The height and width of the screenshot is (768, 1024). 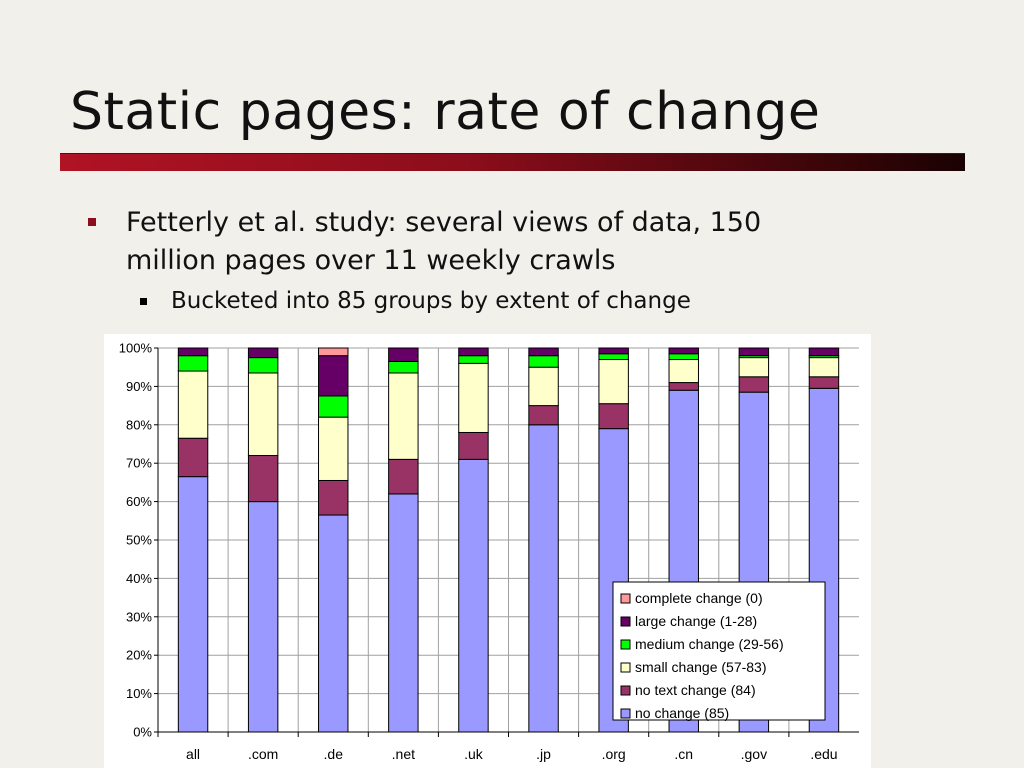 I want to click on x-tick-label: .edu, so click(x=823, y=754).